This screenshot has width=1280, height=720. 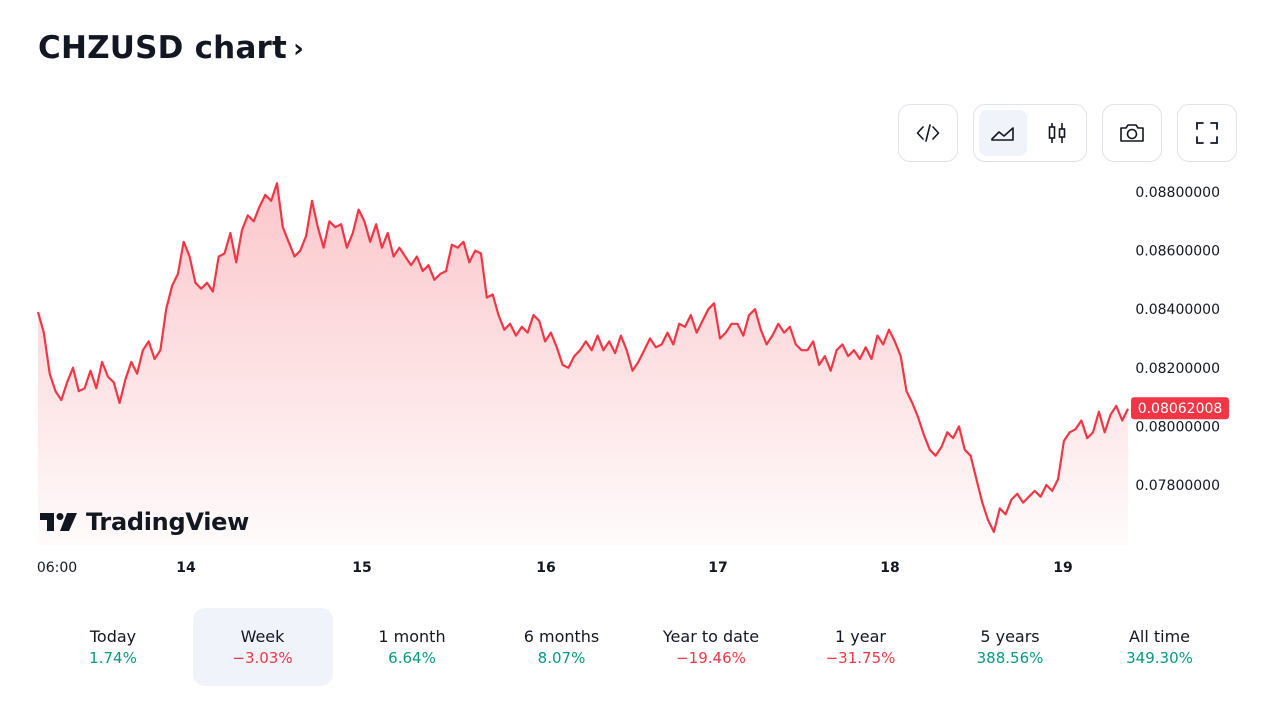 I want to click on candlestick-icon, so click(x=1057, y=133).